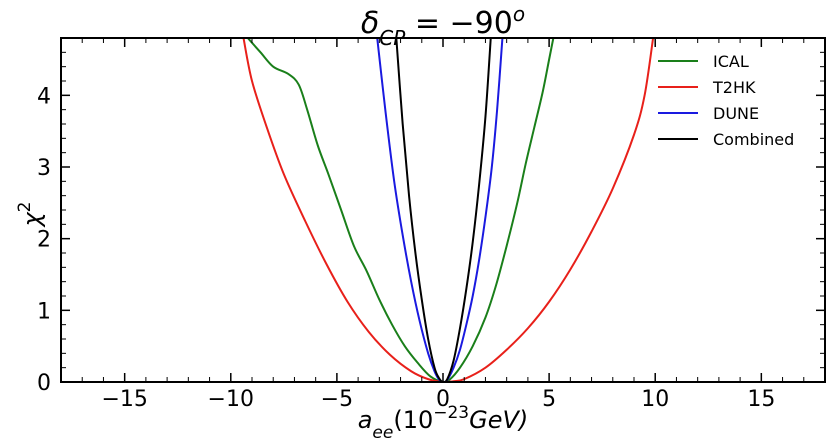  What do you see at coordinates (231, 399) in the screenshot?
I see `x-tick-label: −10` at bounding box center [231, 399].